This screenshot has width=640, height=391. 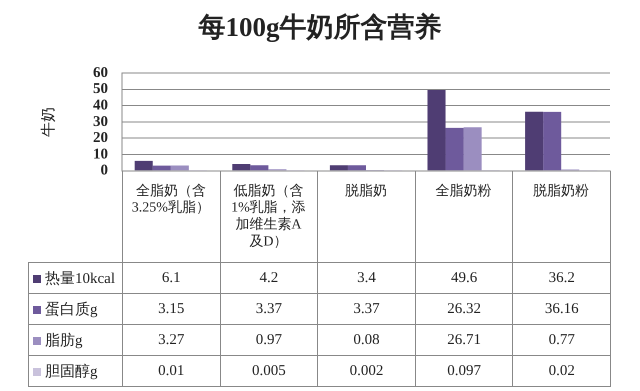 I want to click on data-label: 0.005, so click(x=269, y=371).